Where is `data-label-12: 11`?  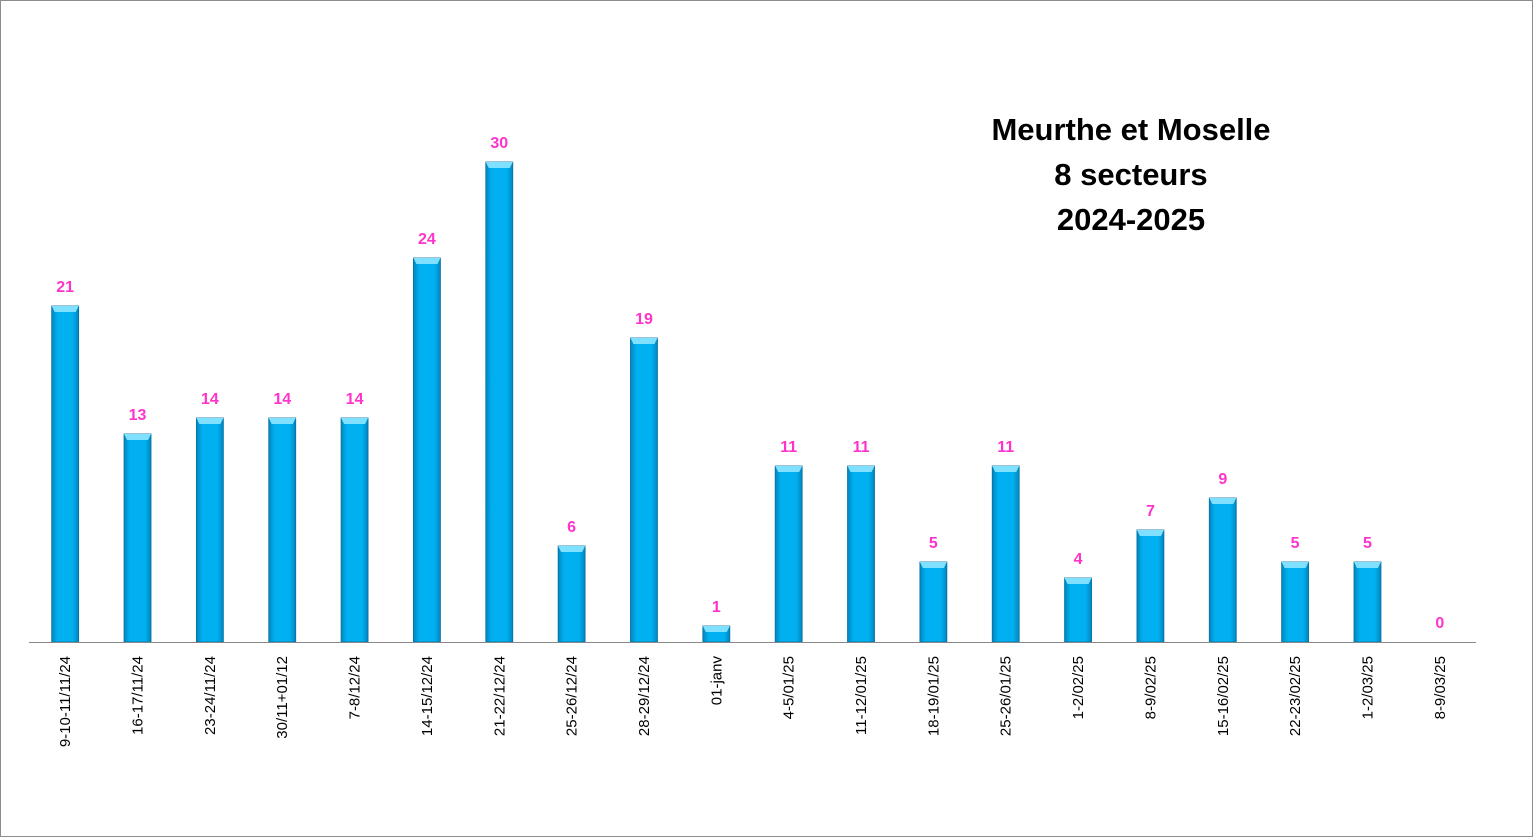 data-label-12: 11 is located at coordinates (861, 447).